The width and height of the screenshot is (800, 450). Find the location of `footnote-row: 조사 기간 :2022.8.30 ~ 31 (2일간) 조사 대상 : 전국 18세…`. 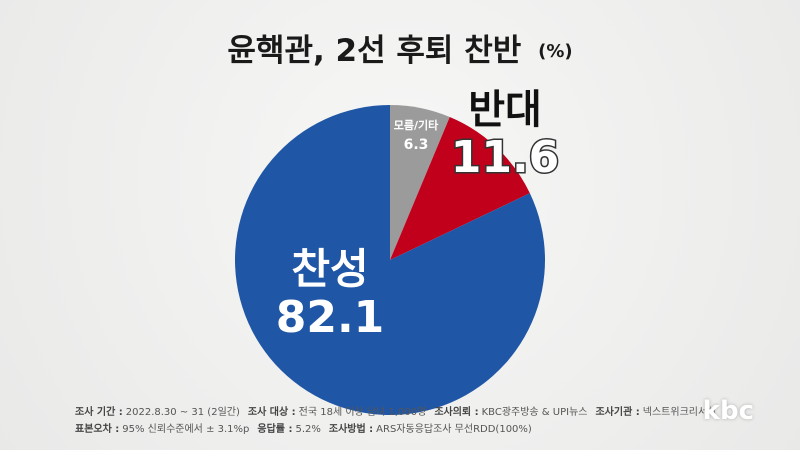

footnote-row: 조사 기간 :2022.8.30 ~ 31 (2일간) 조사 대상 : 전국 18세… is located at coordinates (395, 412).